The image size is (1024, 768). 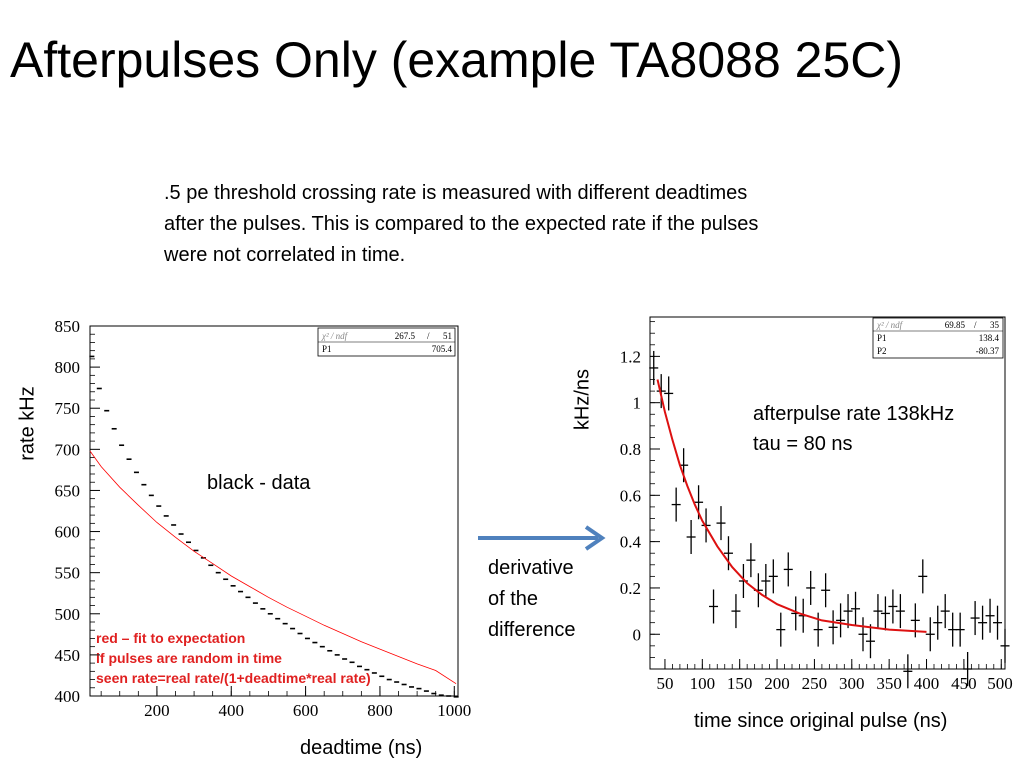 I want to click on right-stats-sep: /, so click(x=975, y=325).